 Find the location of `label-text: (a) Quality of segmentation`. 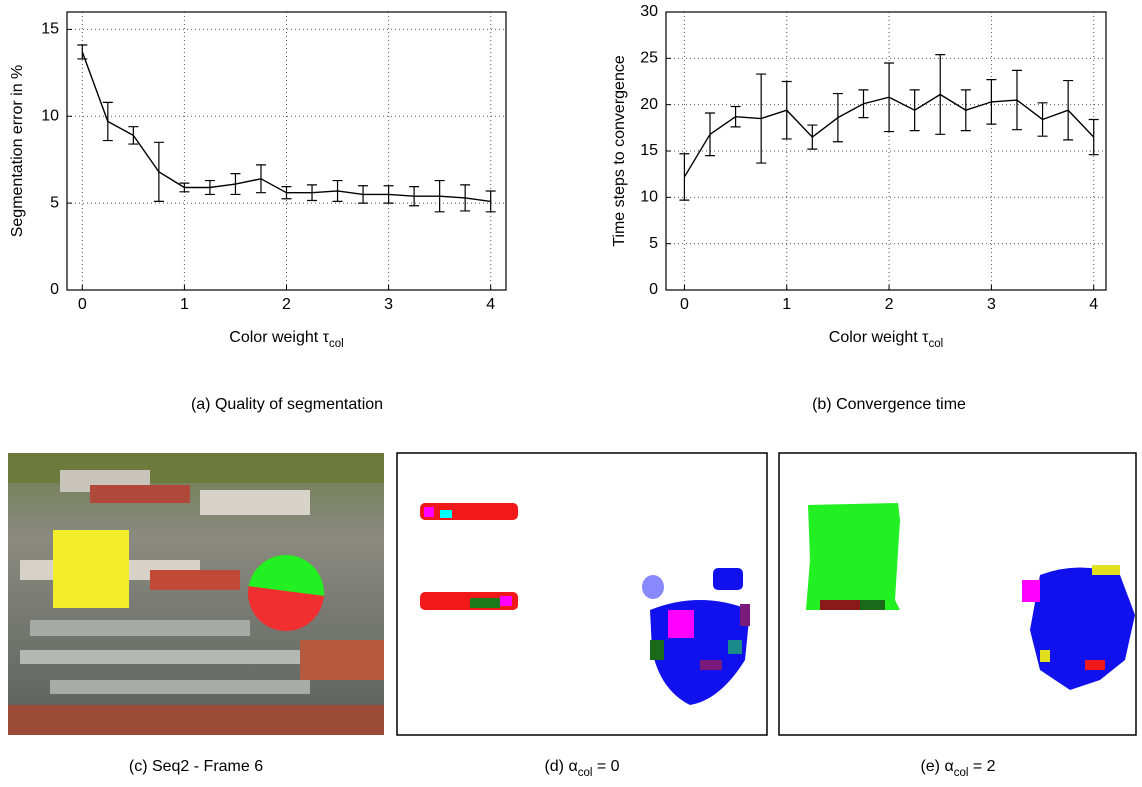

label-text: (a) Quality of segmentation is located at coordinates (287, 404).